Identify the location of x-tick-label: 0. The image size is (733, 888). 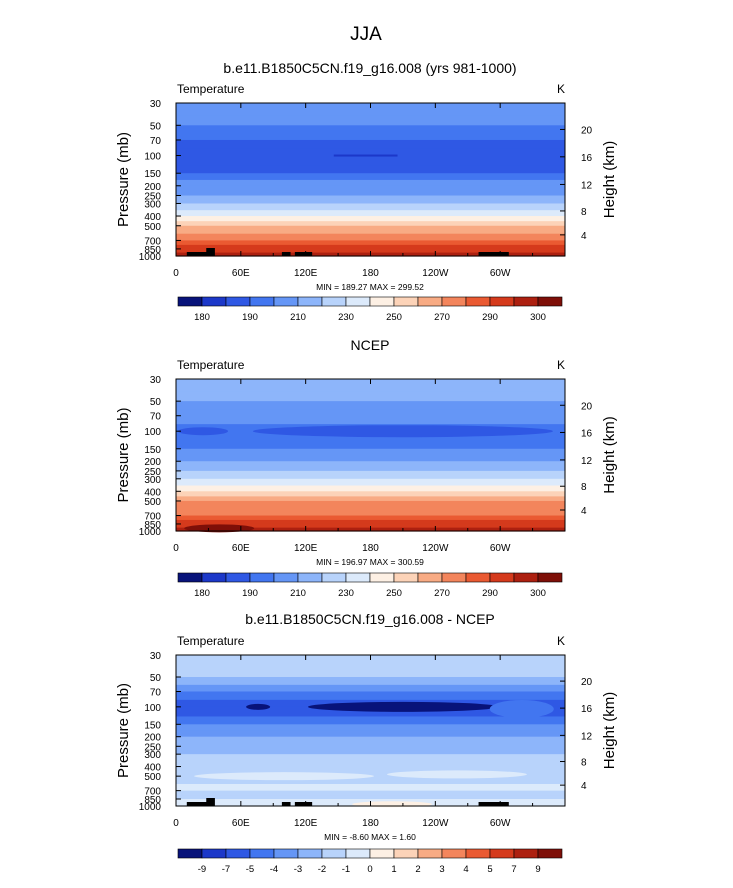
(176, 823).